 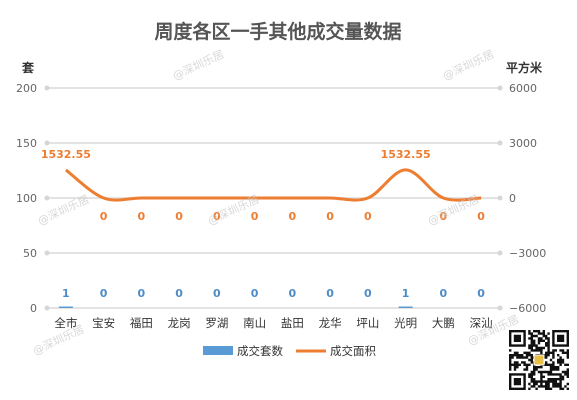 What do you see at coordinates (289, 351) in the screenshot?
I see `legend: 成交套数 成交面积` at bounding box center [289, 351].